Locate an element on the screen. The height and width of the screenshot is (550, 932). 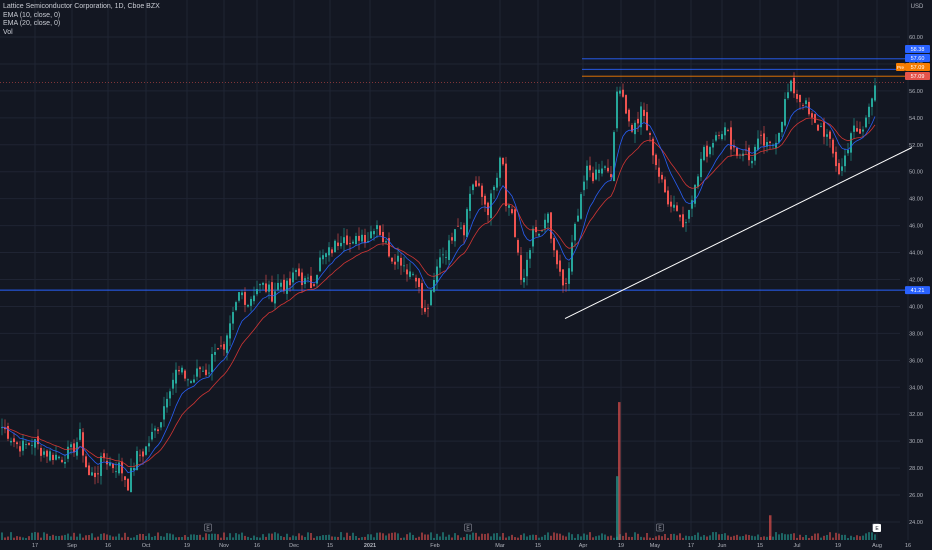
ema20-label: EMA (20, close, 0) is located at coordinates (32, 23).